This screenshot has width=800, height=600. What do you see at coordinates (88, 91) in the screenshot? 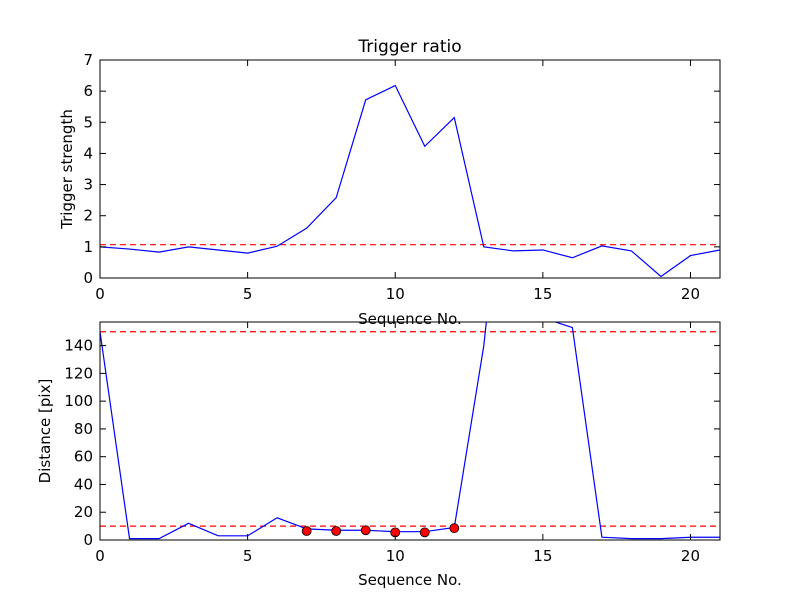
I see `y-tick-label: 6` at bounding box center [88, 91].